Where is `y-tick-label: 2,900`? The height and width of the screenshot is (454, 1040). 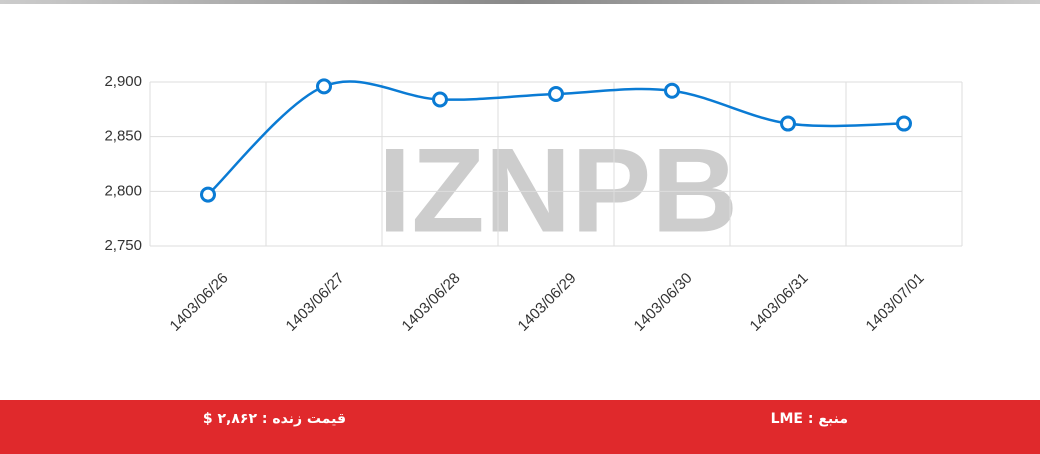
y-tick-label: 2,900 is located at coordinates (123, 81).